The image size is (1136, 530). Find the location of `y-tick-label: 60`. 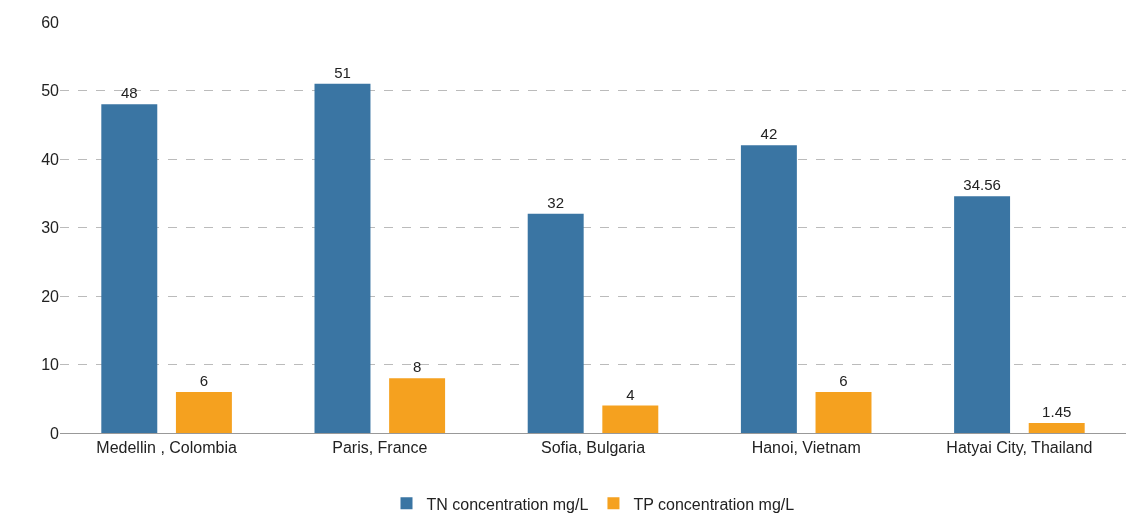

y-tick-label: 60 is located at coordinates (50, 22).